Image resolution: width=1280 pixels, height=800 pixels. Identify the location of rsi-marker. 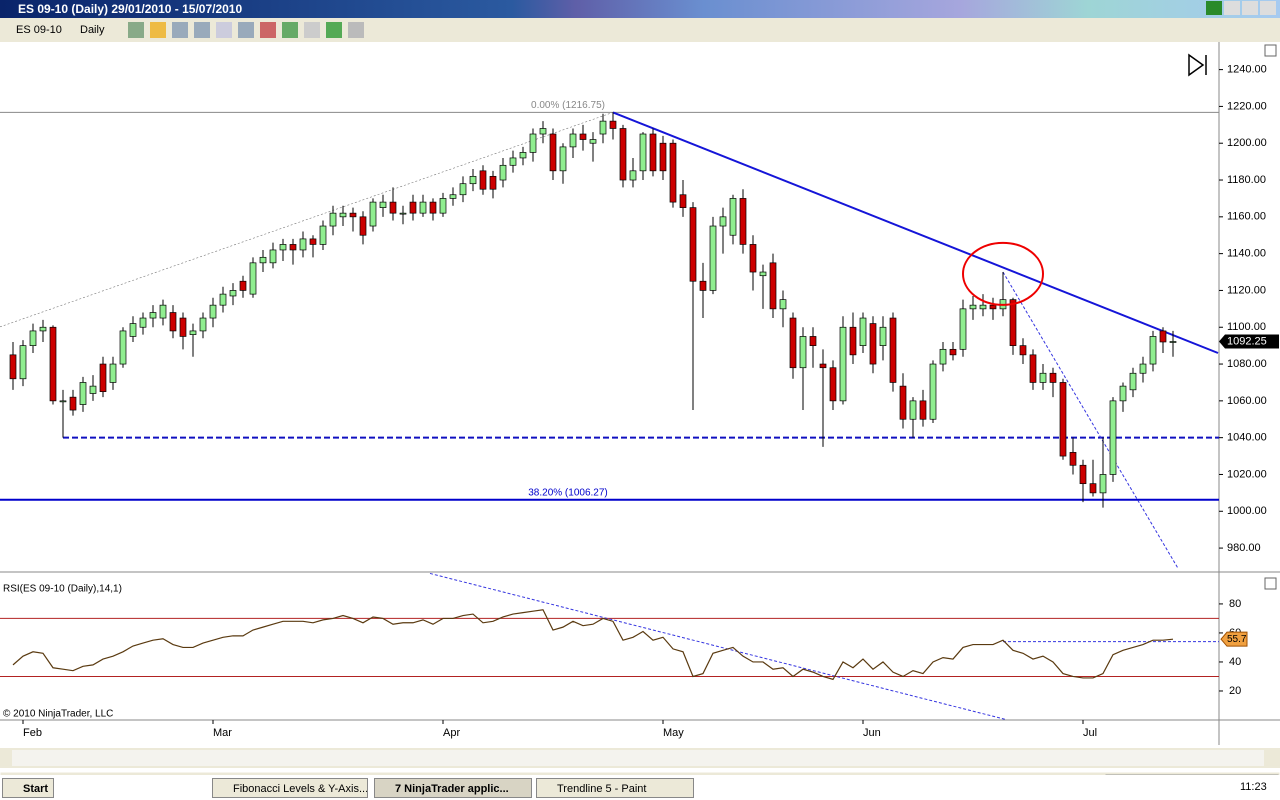
(1234, 639).